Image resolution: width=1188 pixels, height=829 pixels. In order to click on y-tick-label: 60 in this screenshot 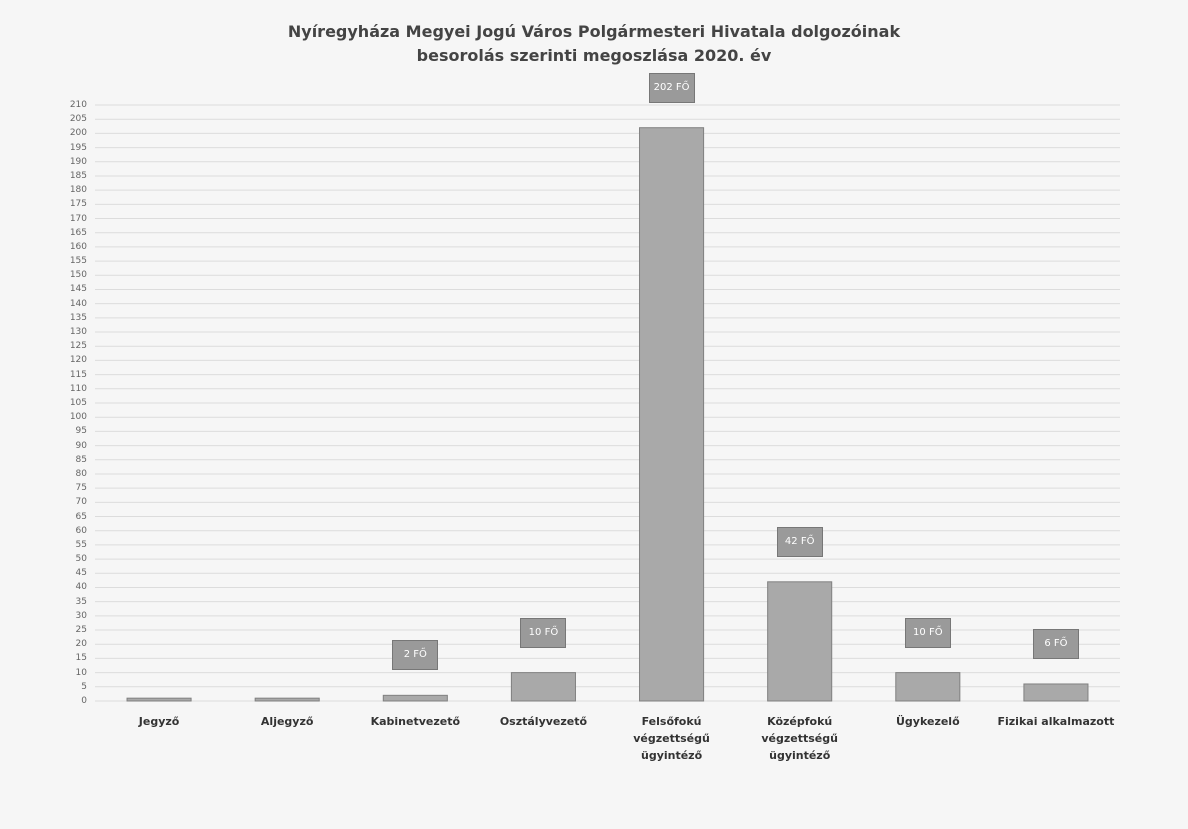, I will do `click(81, 530)`.